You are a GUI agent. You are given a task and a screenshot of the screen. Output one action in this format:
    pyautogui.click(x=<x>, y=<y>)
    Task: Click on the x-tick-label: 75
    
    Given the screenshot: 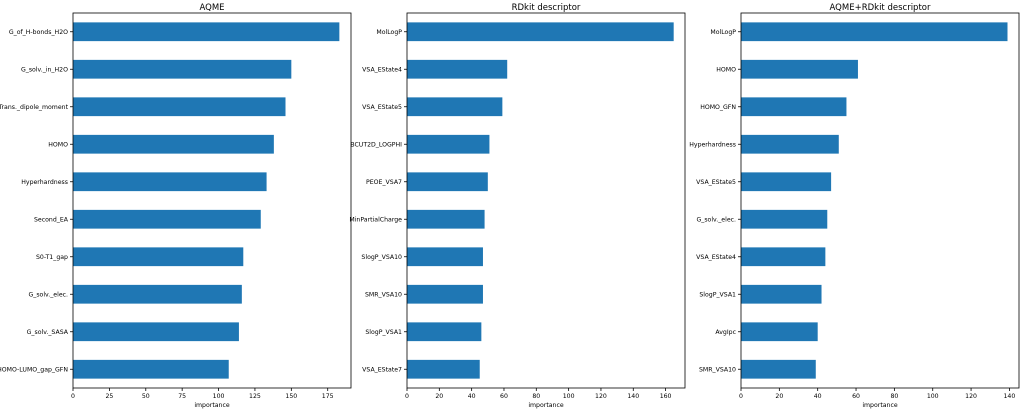 What is the action you would take?
    pyautogui.click(x=182, y=396)
    